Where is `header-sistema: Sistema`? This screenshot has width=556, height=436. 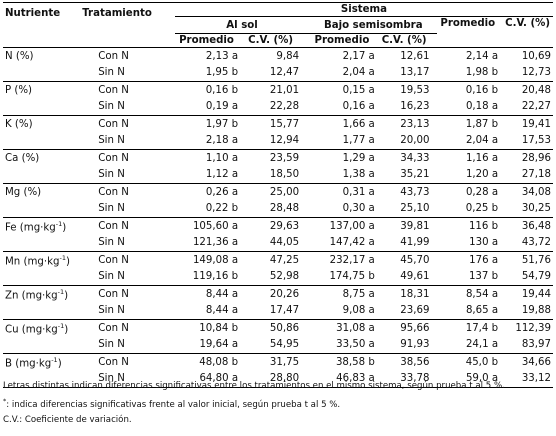
header-sistema: Sistema is located at coordinates (363, 9).